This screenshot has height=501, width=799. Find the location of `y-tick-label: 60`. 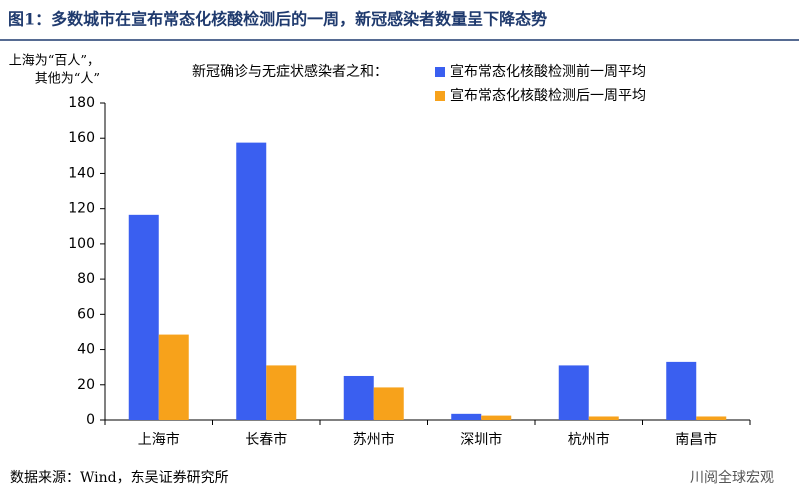

y-tick-label: 60 is located at coordinates (86, 314).